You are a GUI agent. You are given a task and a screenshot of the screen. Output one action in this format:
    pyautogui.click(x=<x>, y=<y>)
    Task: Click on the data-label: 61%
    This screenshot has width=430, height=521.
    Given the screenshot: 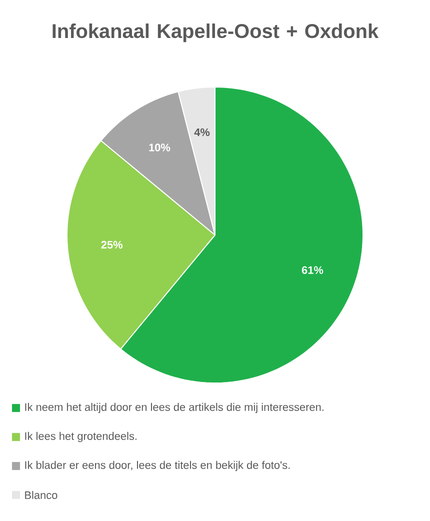 What is the action you would take?
    pyautogui.click(x=313, y=270)
    